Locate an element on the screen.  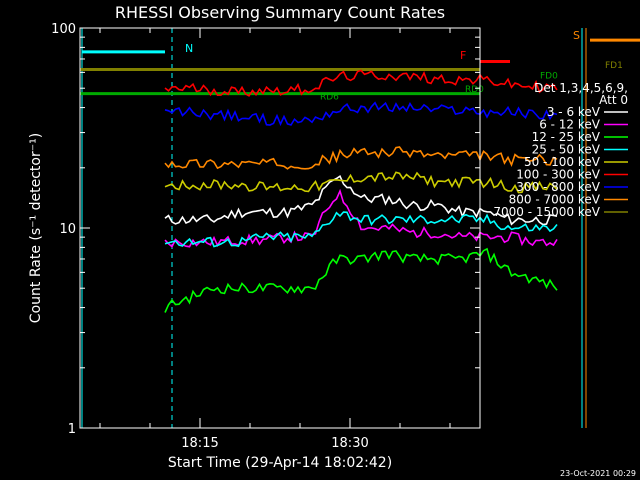
legend-label: 25 - 50 keV is located at coordinates (566, 150).